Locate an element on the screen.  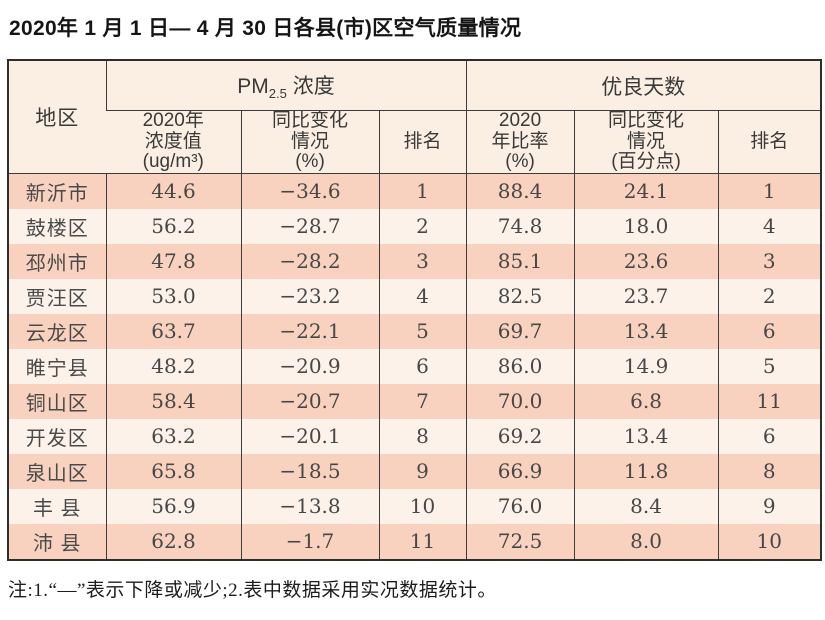
cell-good-change: 11.8 is located at coordinates (646, 471).